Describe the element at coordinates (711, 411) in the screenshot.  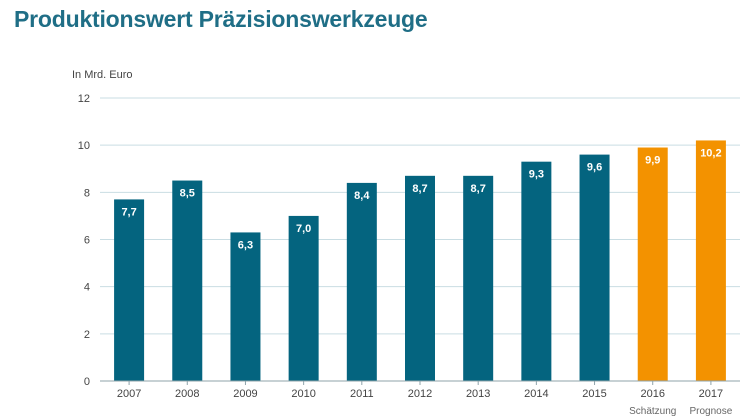
I see `x-tick-sublabel: Prognose` at that location.